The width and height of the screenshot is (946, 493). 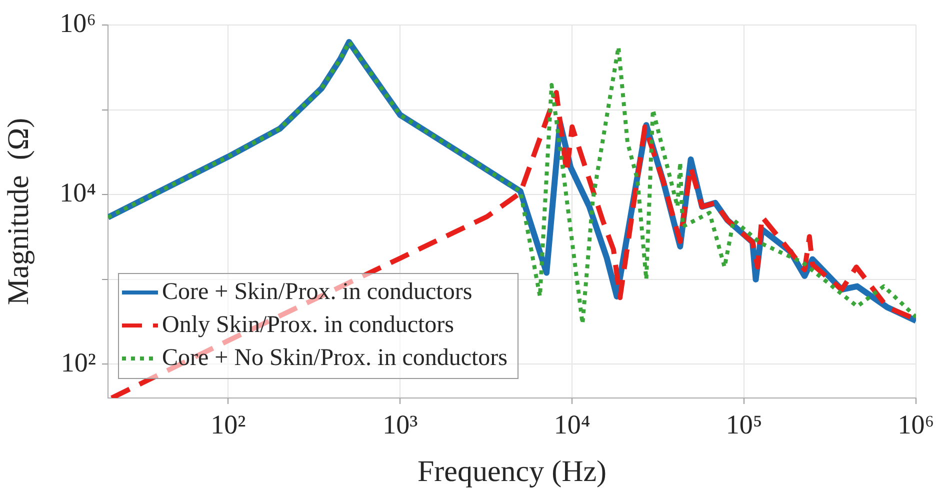 I want to click on legend-label: Only Skin/Prox. in conductors, so click(x=308, y=325).